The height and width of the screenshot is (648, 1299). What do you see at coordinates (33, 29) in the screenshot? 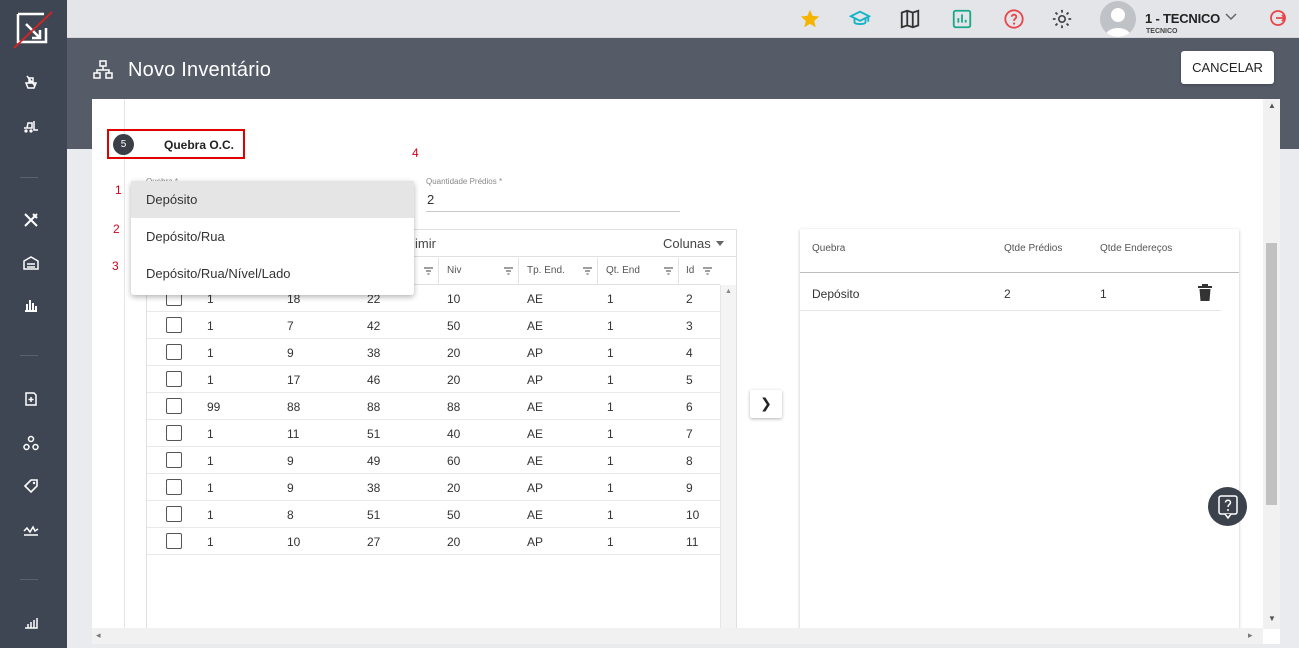
I see `app-logo-icon` at bounding box center [33, 29].